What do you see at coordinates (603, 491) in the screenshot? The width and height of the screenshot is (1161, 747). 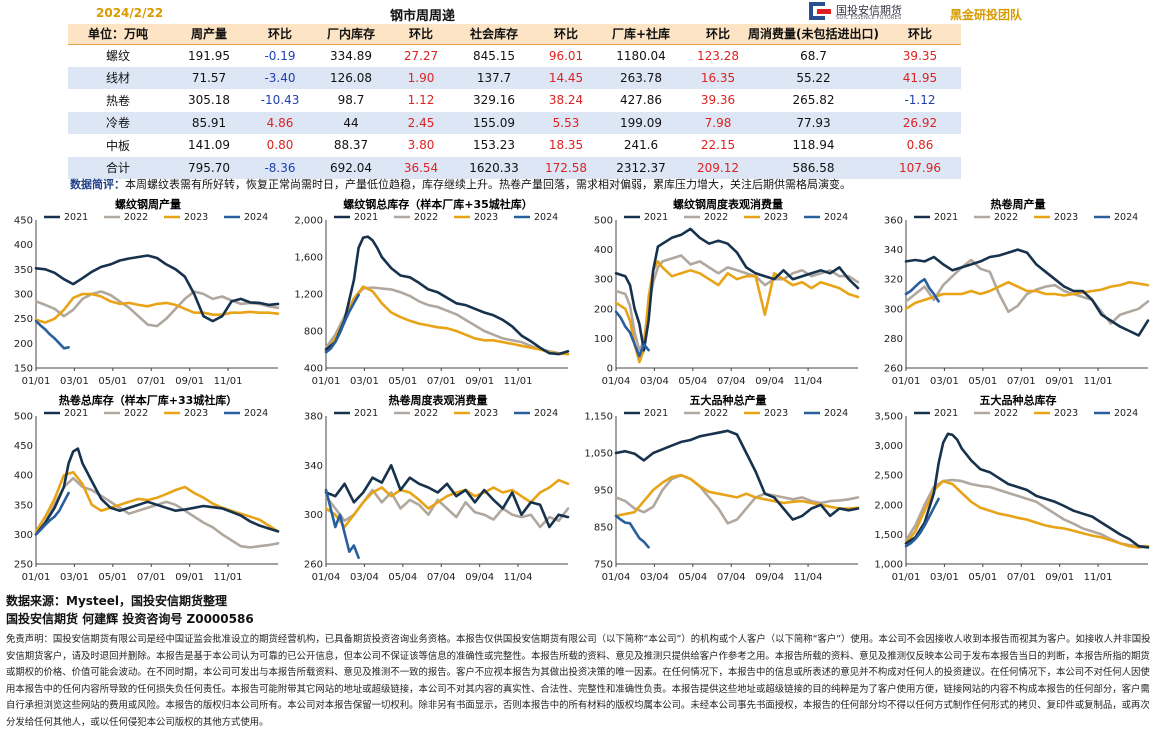 I see `y-tick-label: 950` at bounding box center [603, 491].